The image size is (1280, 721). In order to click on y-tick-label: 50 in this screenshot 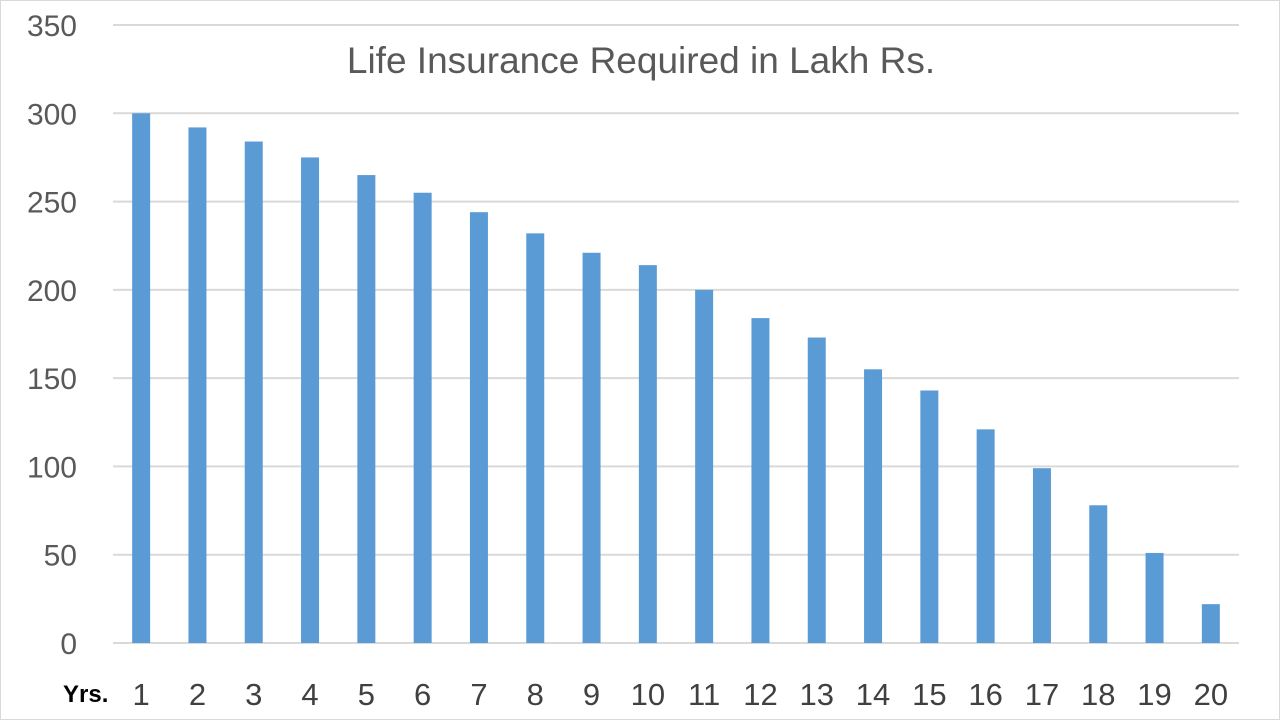, I will do `click(60, 556)`.